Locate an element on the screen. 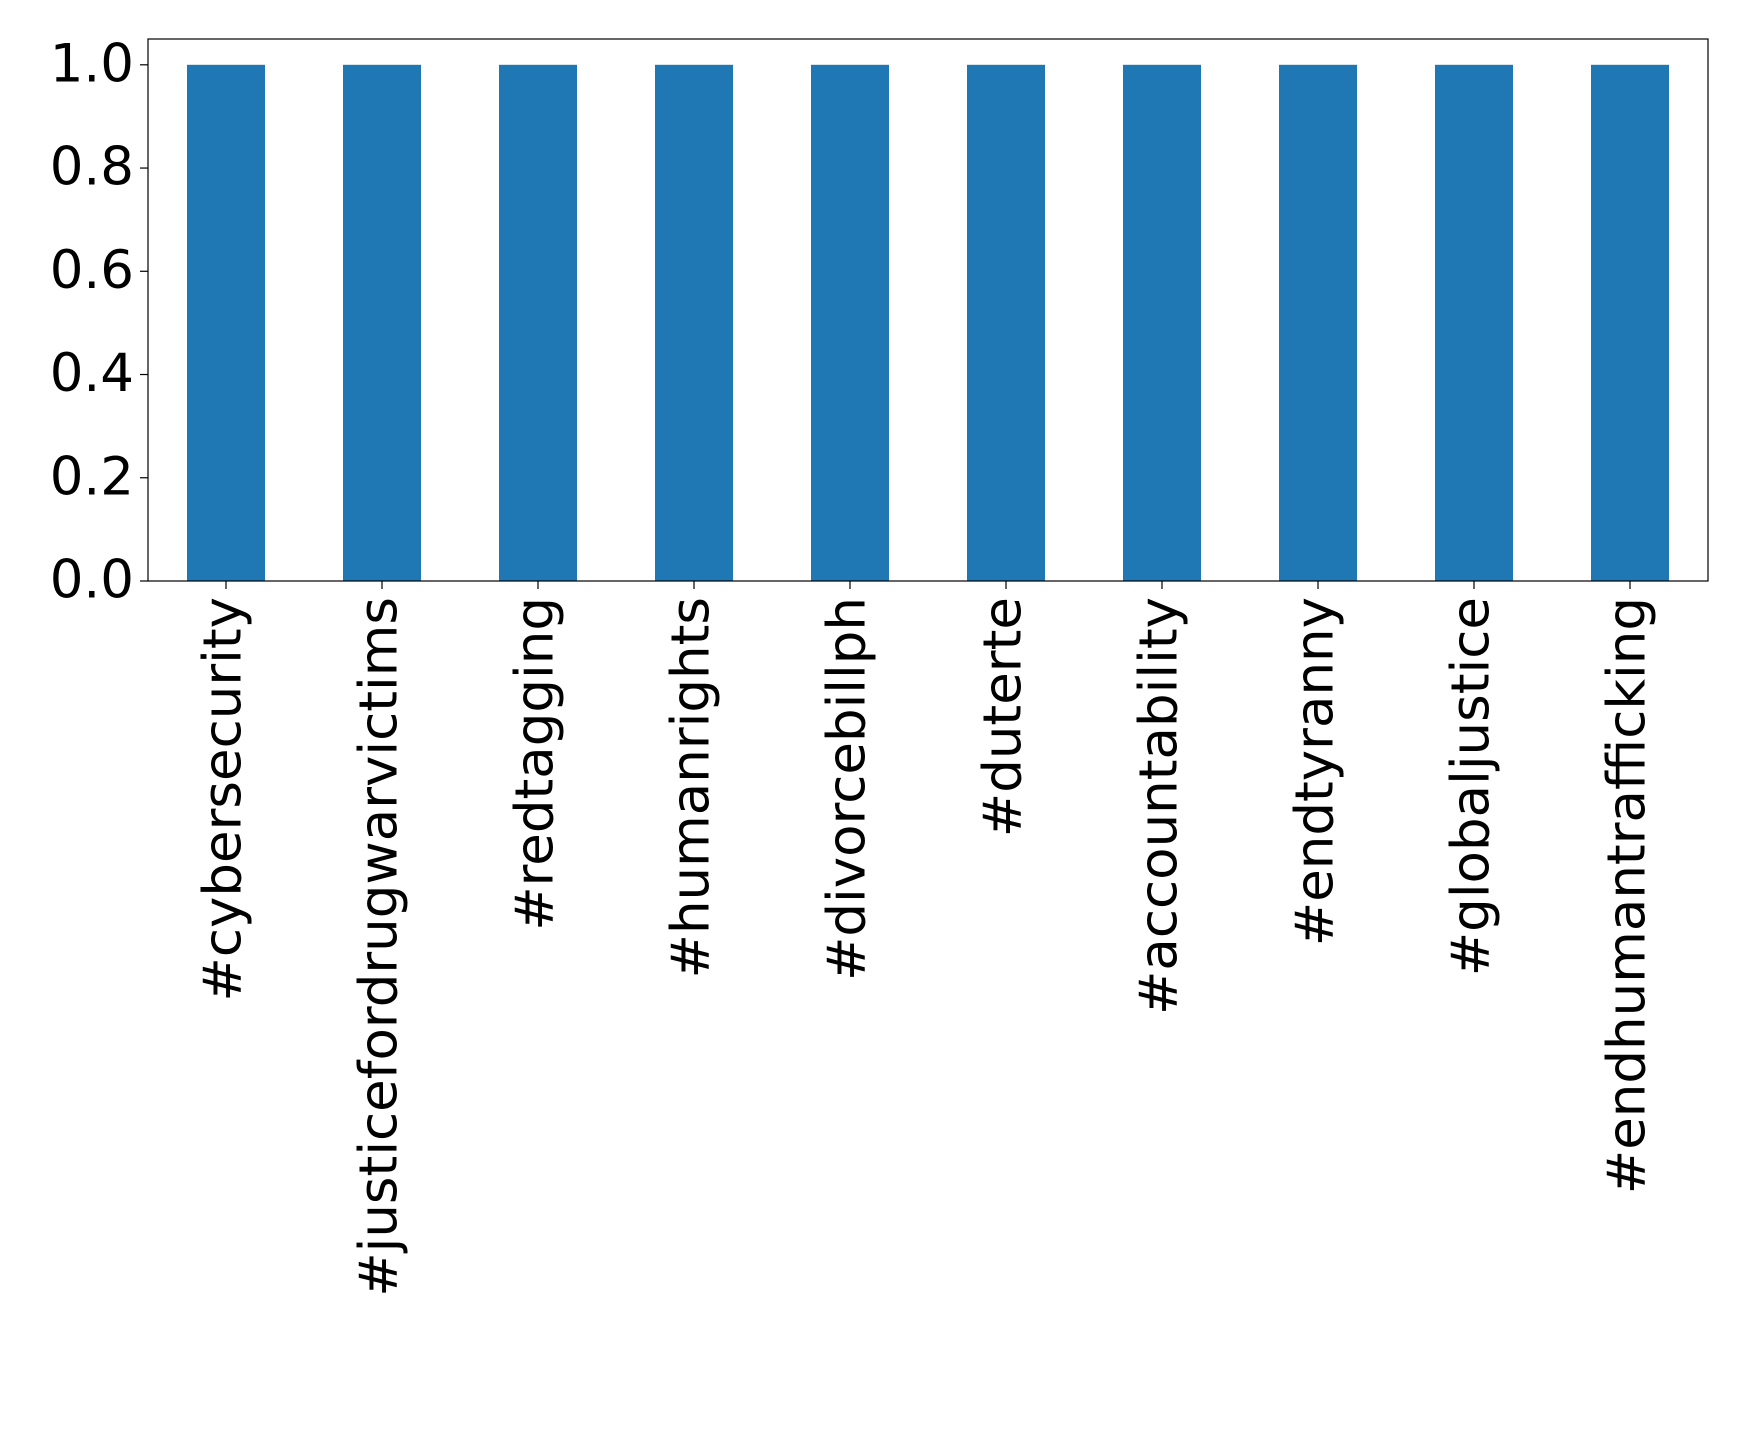 This screenshot has width=1739, height=1453. x-tick-label: #justicefordrugwarvictims is located at coordinates (379, 947).